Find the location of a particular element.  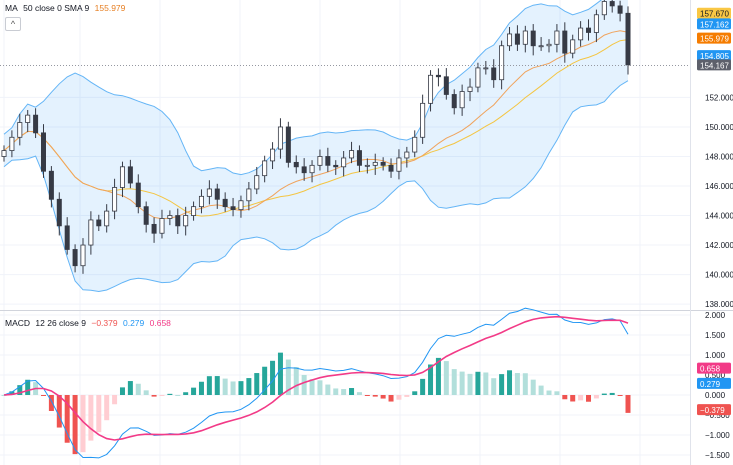

price-badge-2-bg is located at coordinates (714, 38).